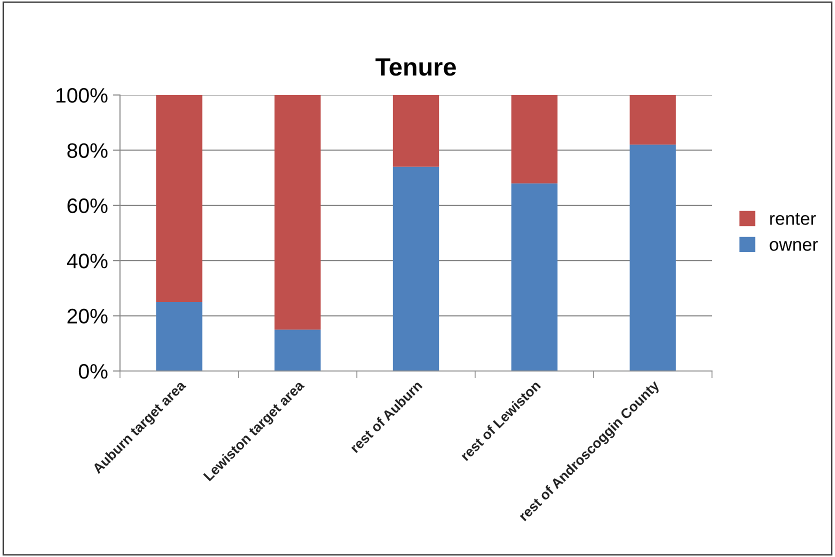 The width and height of the screenshot is (835, 557). Describe the element at coordinates (794, 245) in the screenshot. I see `legend-label: owner` at that location.